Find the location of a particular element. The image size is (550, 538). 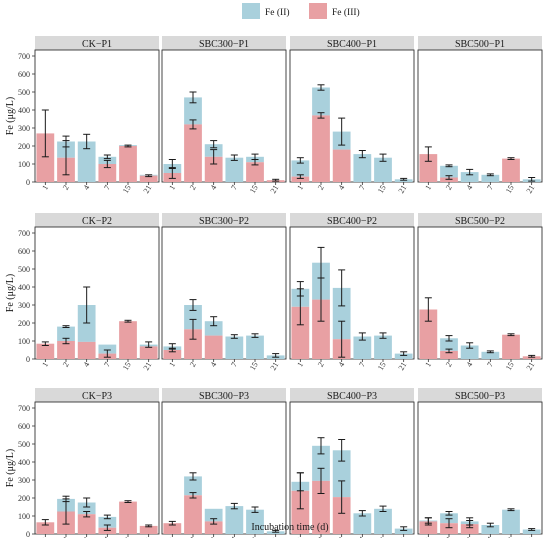

legend-swatch-fe2 is located at coordinates (251, 11).